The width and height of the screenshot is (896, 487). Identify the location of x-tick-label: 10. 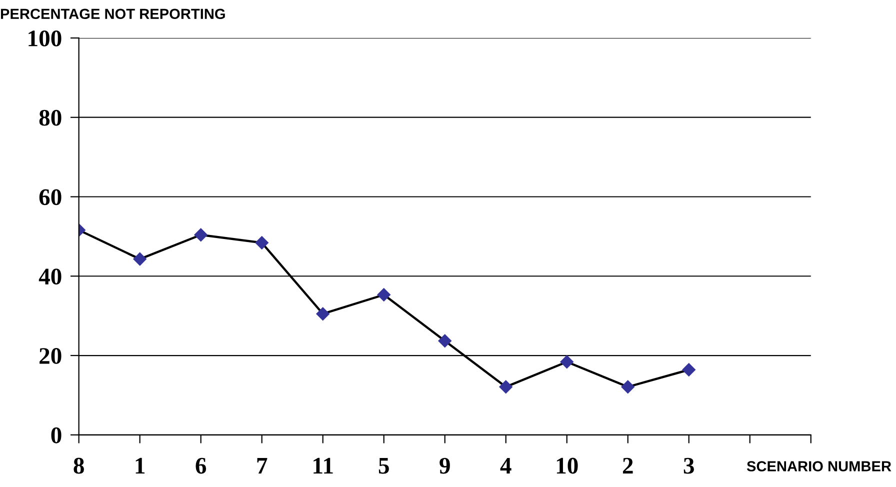
(567, 466).